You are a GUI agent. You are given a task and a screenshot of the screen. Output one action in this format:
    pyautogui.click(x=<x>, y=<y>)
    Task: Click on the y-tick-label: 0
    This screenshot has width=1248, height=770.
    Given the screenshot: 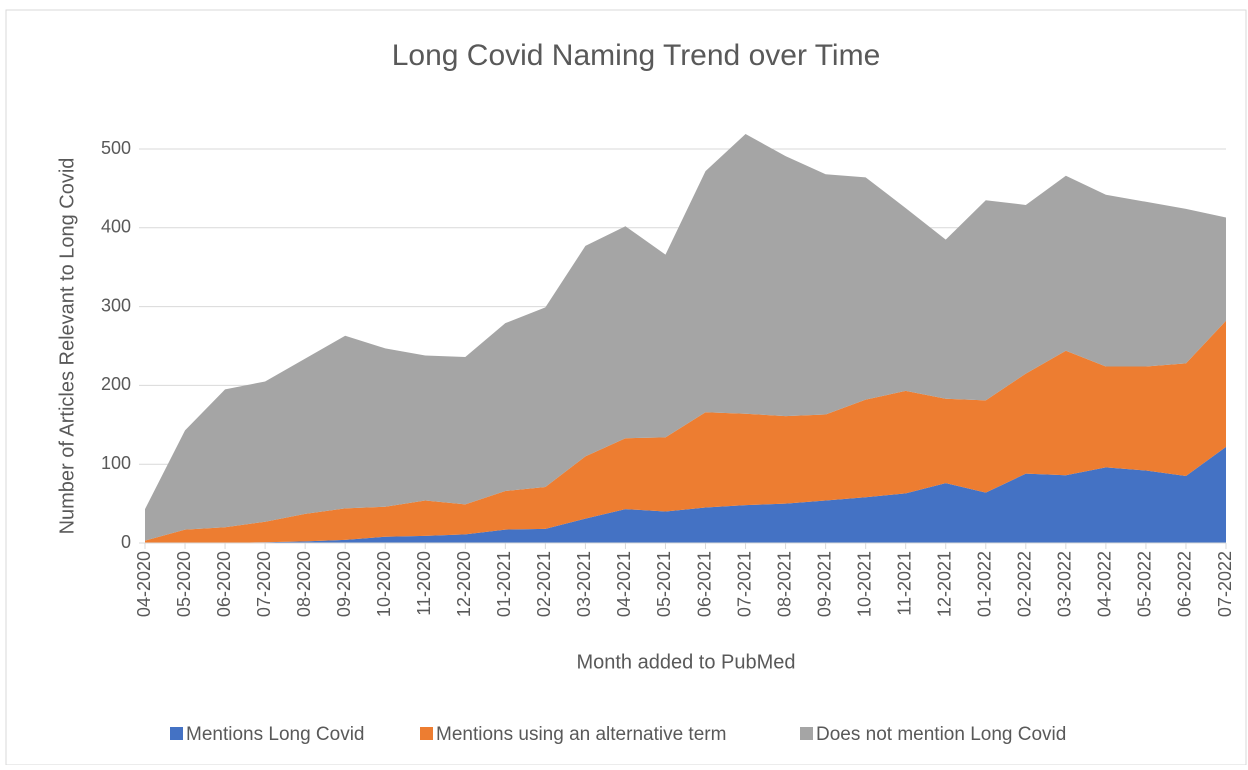 What is the action you would take?
    pyautogui.click(x=126, y=542)
    